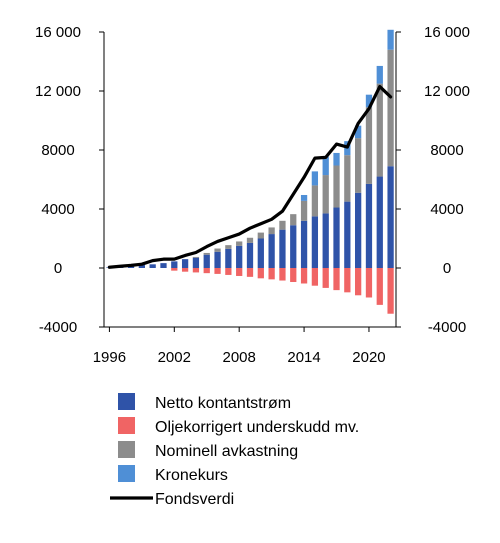 Image resolution: width=500 pixels, height=543 pixels. What do you see at coordinates (57, 150) in the screenshot?
I see `left-y-tick-label: 8000` at bounding box center [57, 150].